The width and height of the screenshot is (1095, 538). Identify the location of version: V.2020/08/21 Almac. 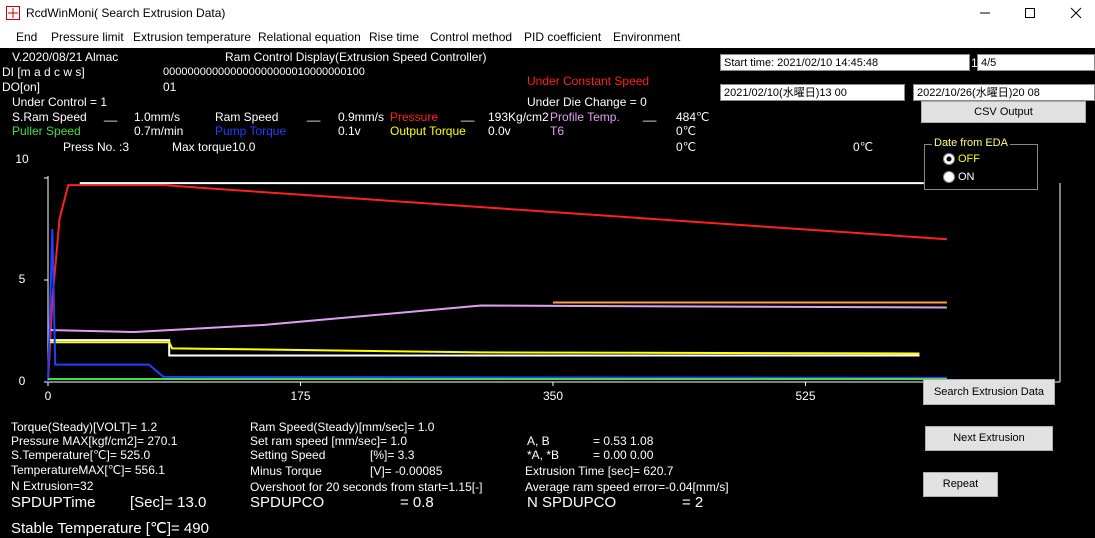
(65, 57).